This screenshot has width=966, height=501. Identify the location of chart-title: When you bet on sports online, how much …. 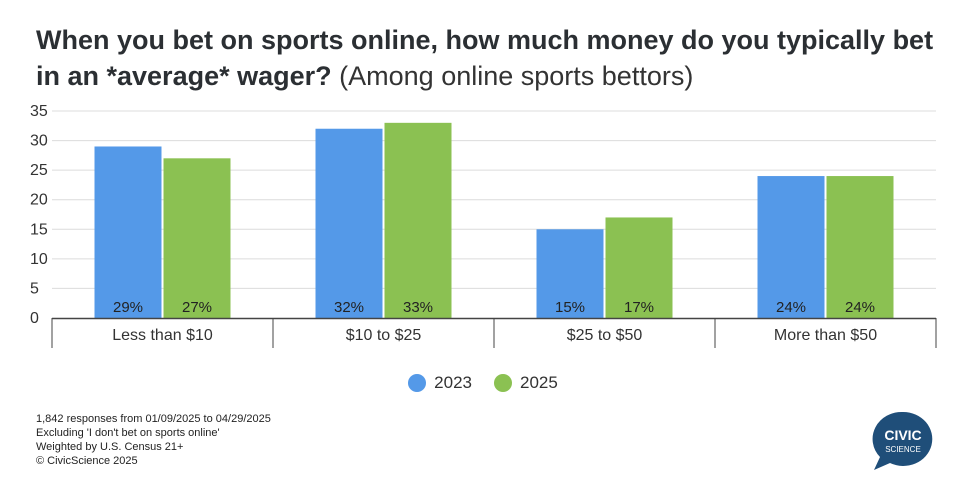
(486, 58).